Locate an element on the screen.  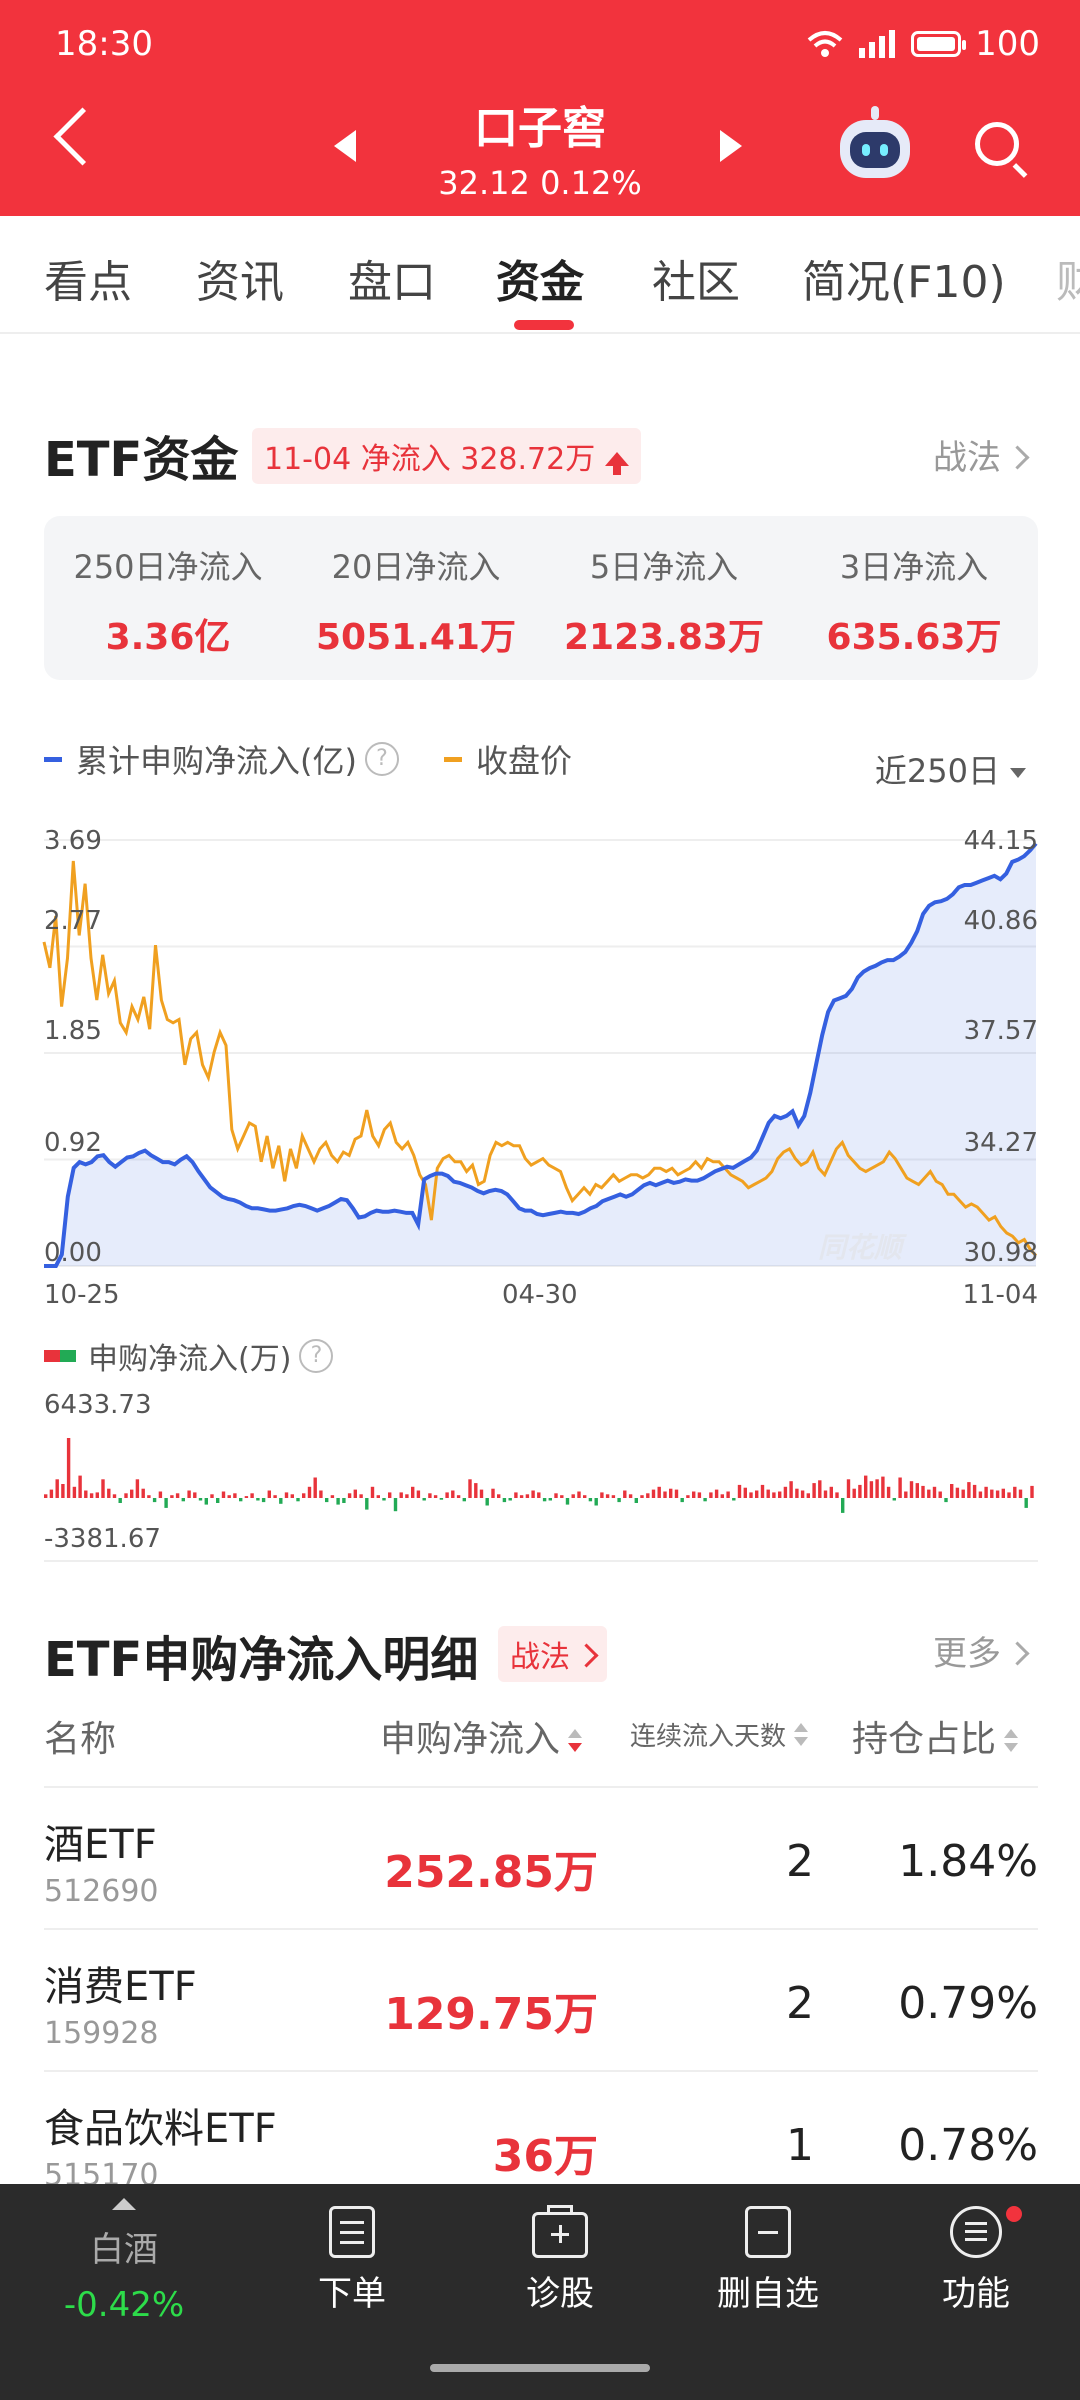
table-row: 酒ETF 512690 252.85万 2 1.84% is located at coordinates (541, 1858).